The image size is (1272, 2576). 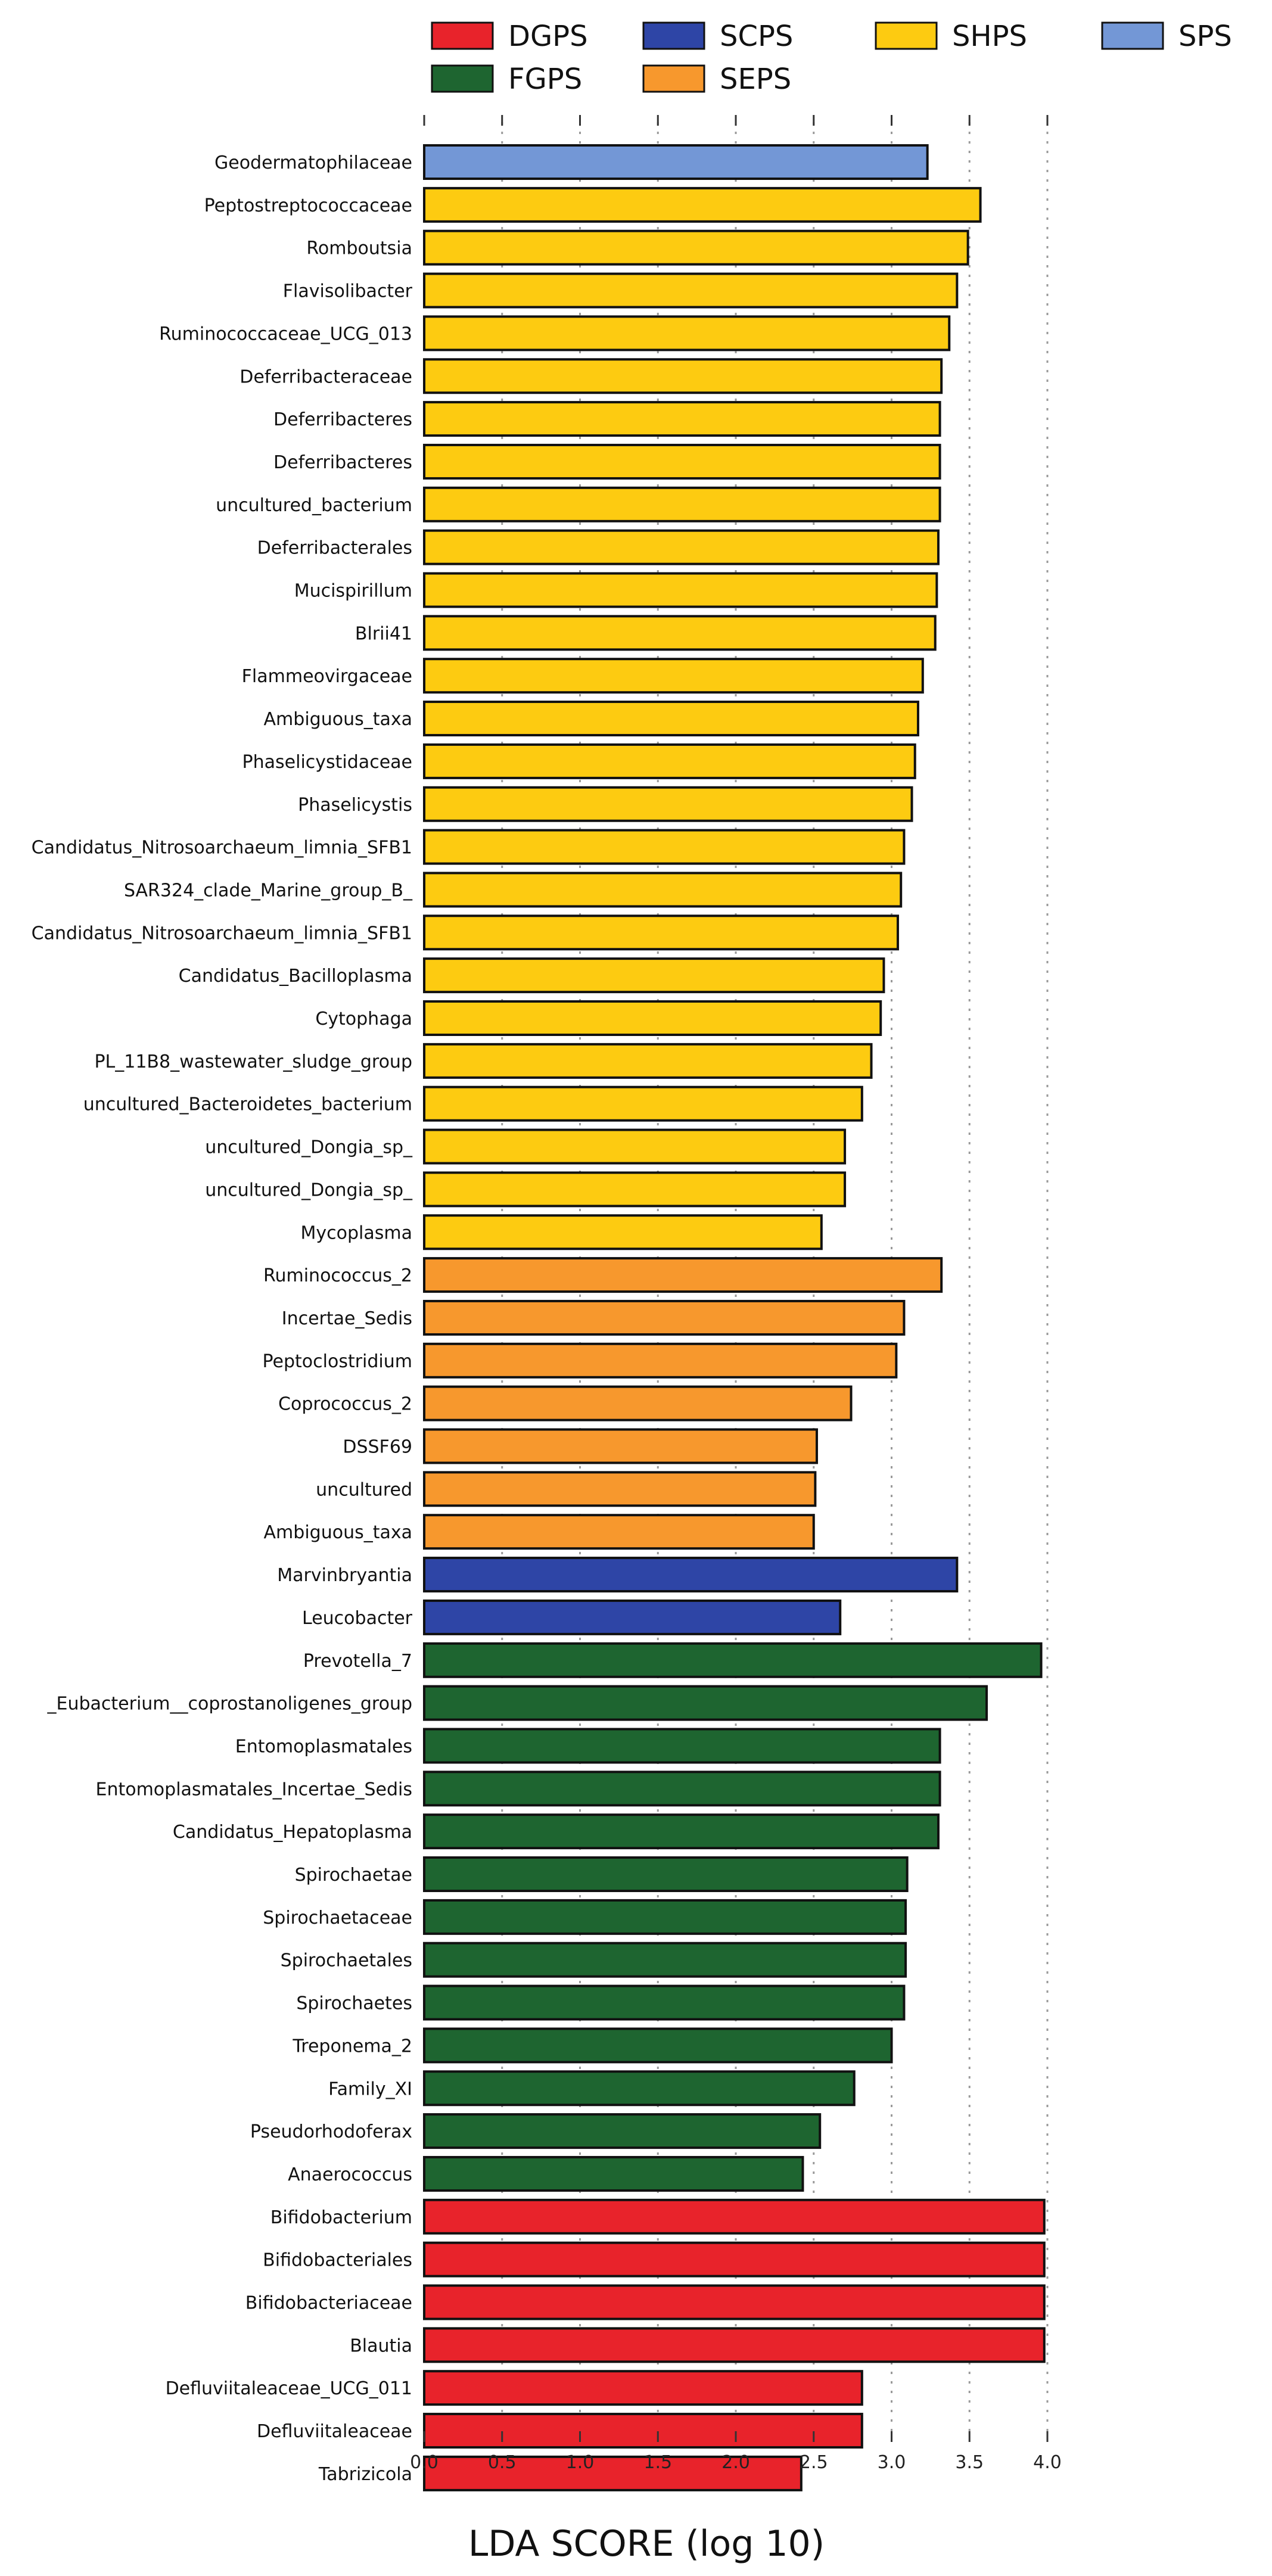 I want to click on category-label: Bifidobacteriales, so click(x=337, y=2260).